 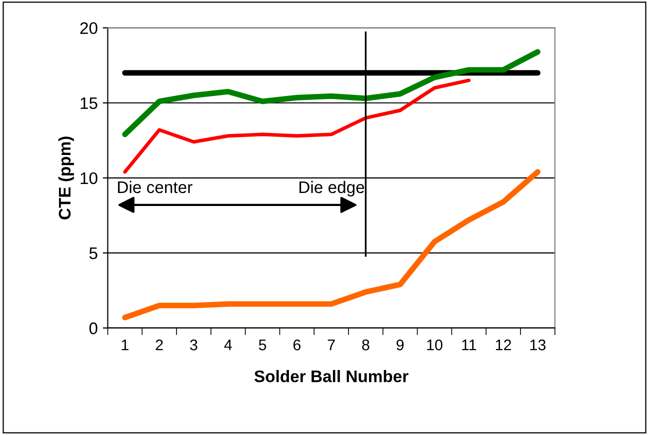 I want to click on x-tick-label: 13, so click(x=538, y=345).